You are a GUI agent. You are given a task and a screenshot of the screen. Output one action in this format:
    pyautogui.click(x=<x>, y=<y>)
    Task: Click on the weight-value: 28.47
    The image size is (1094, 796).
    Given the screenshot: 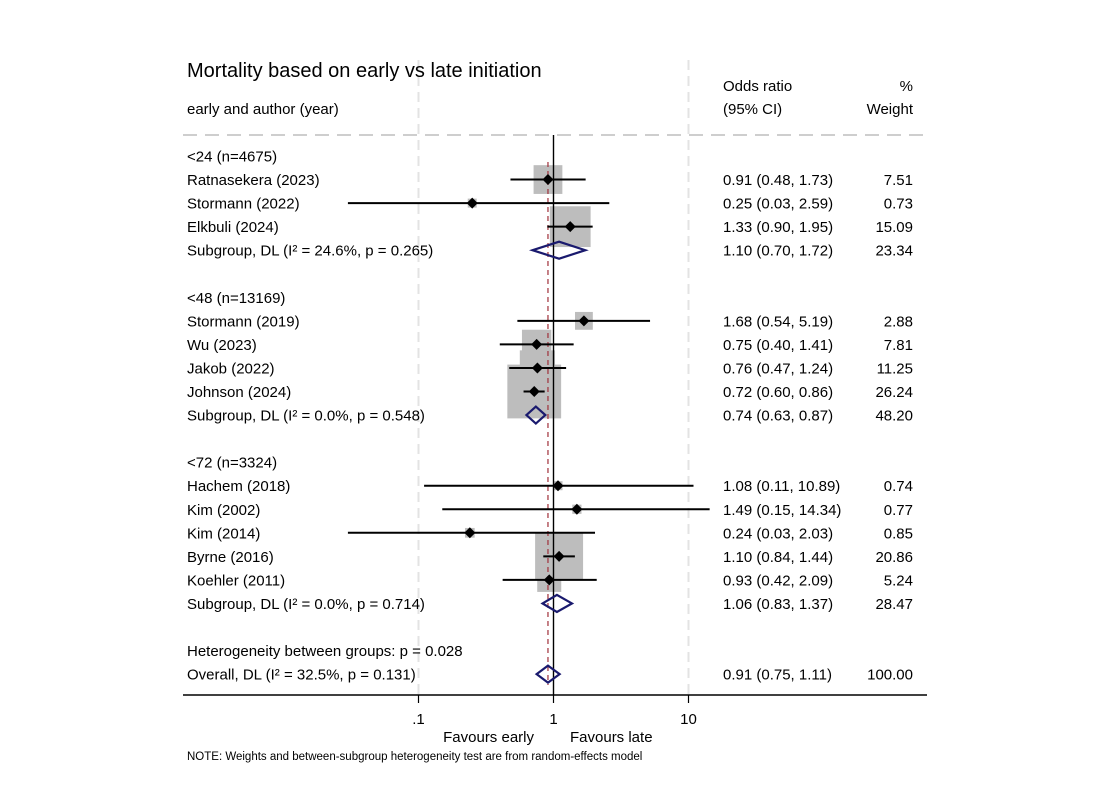 What is the action you would take?
    pyautogui.click(x=894, y=604)
    